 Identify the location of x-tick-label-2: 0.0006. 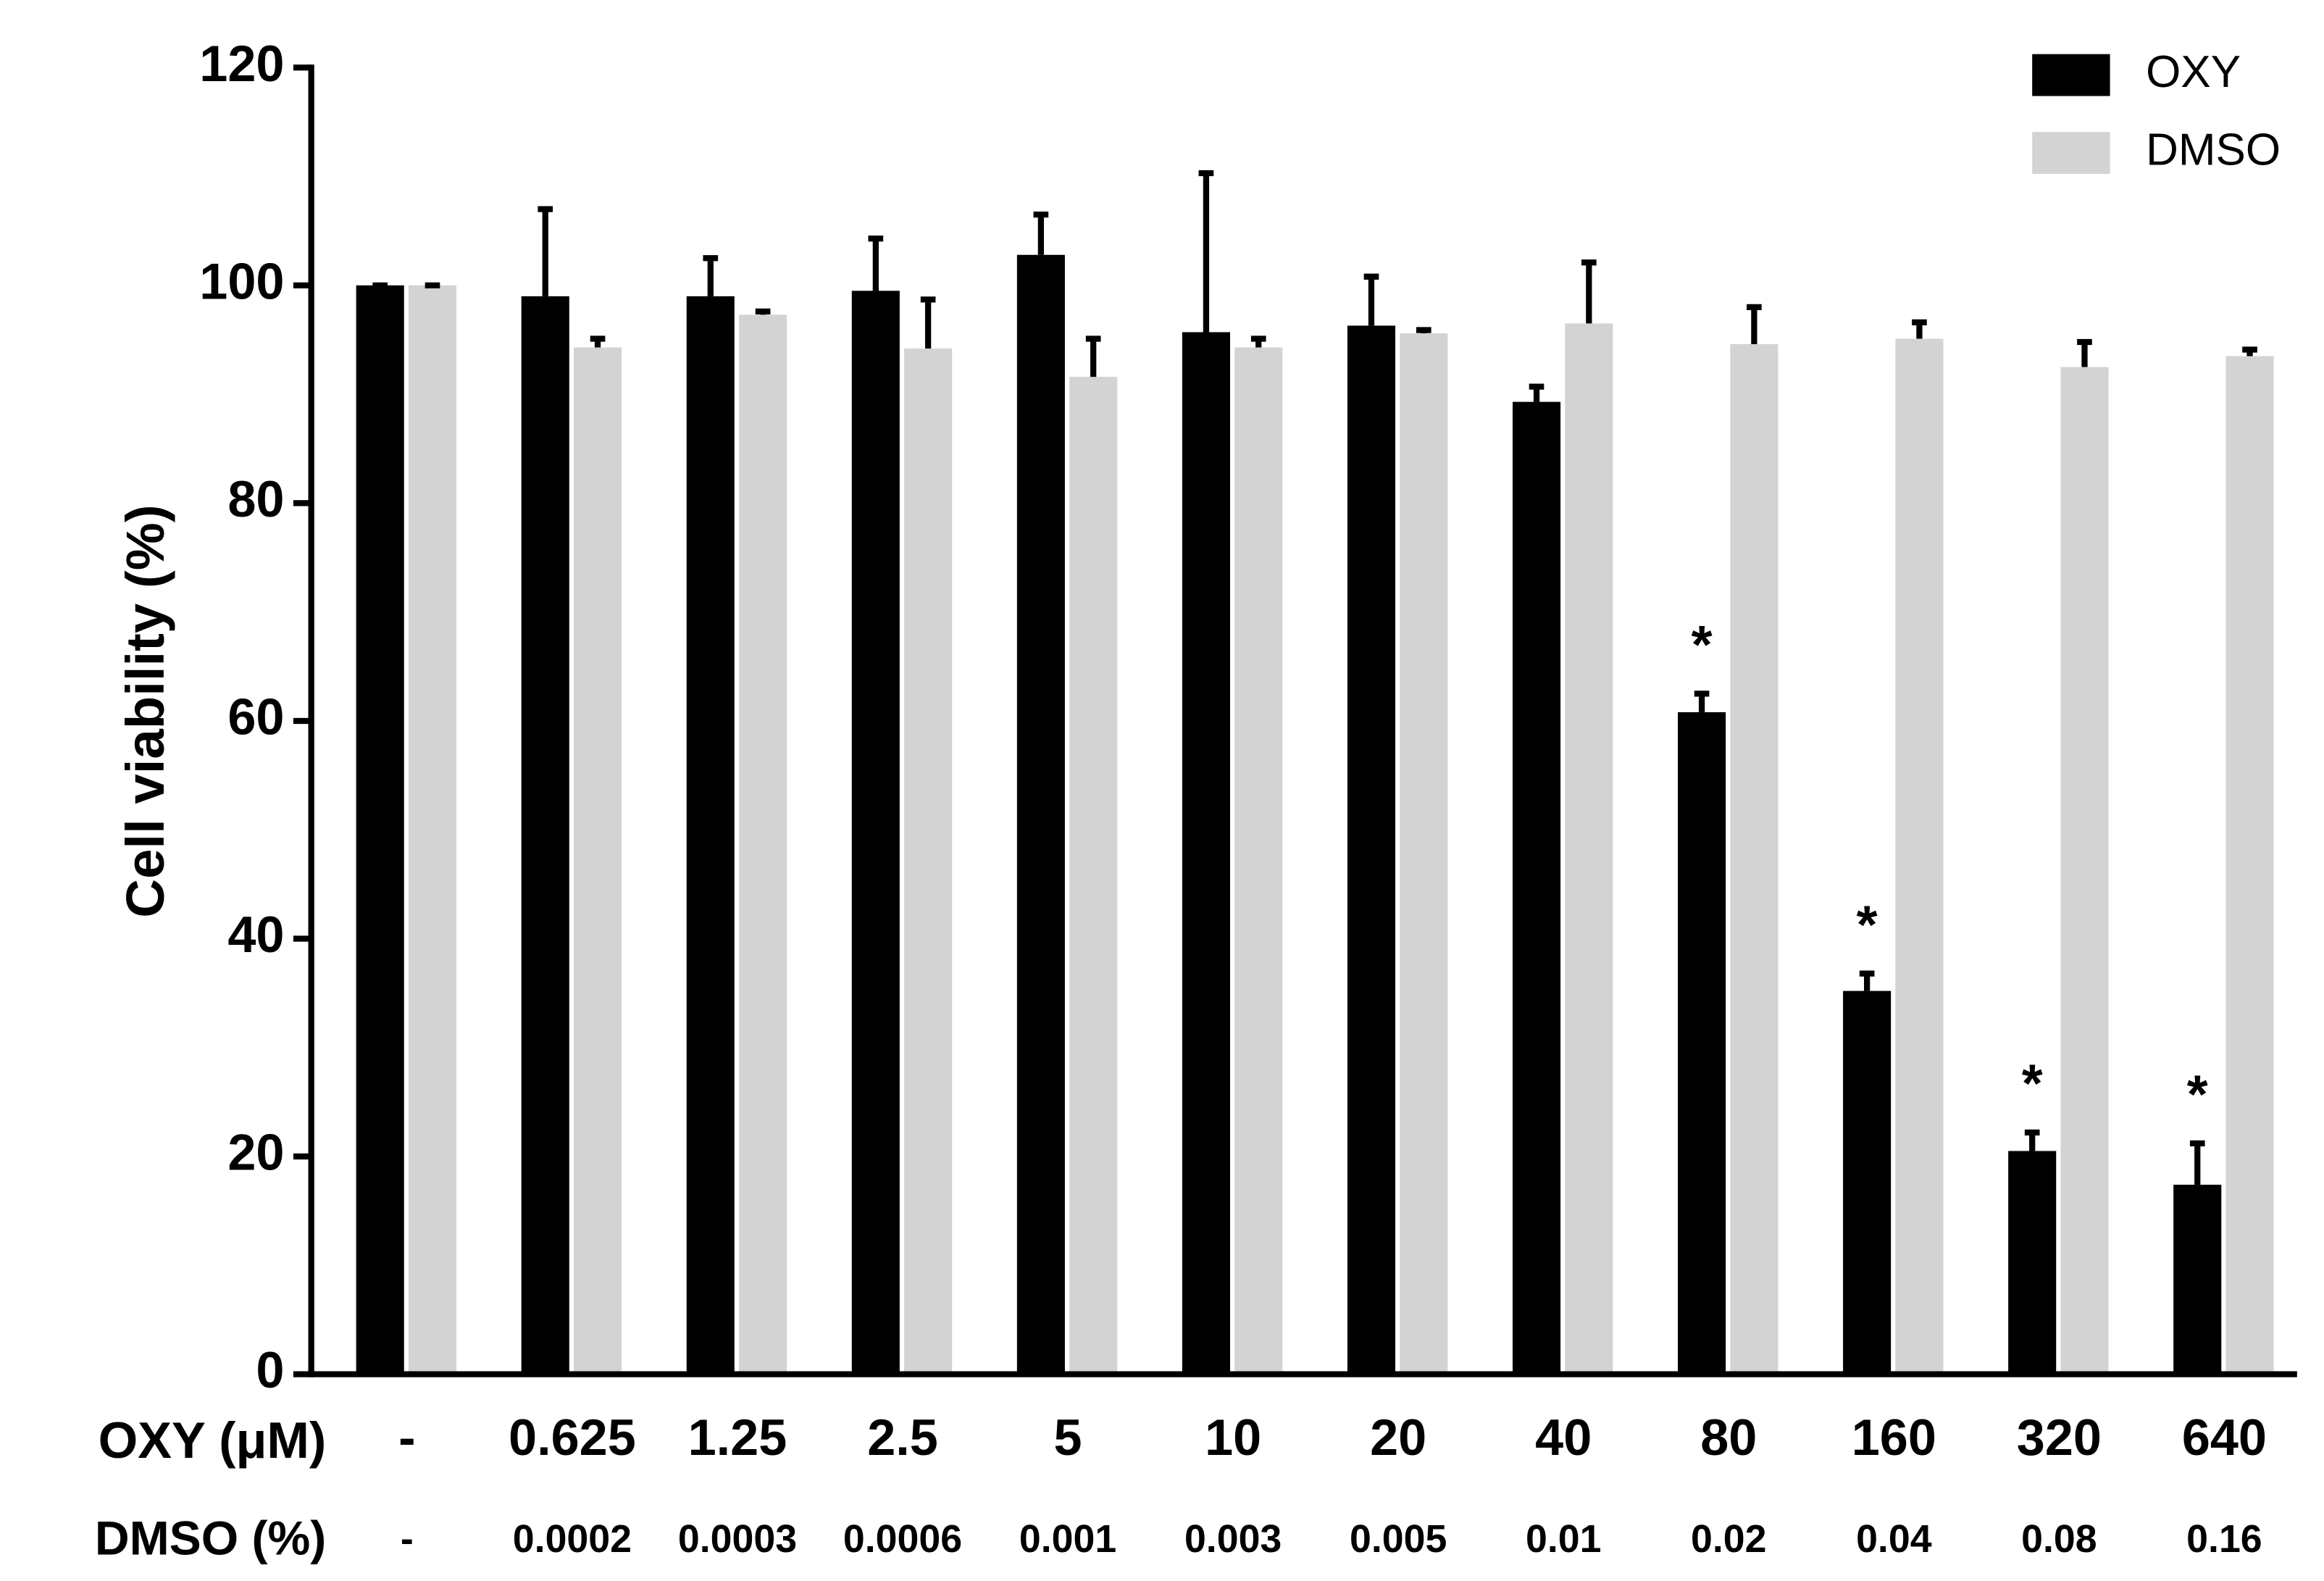
(903, 1539).